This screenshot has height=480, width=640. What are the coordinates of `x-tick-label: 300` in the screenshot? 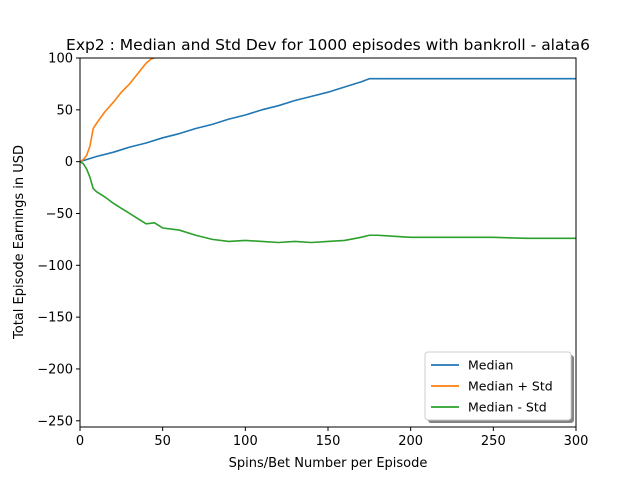 It's located at (576, 441).